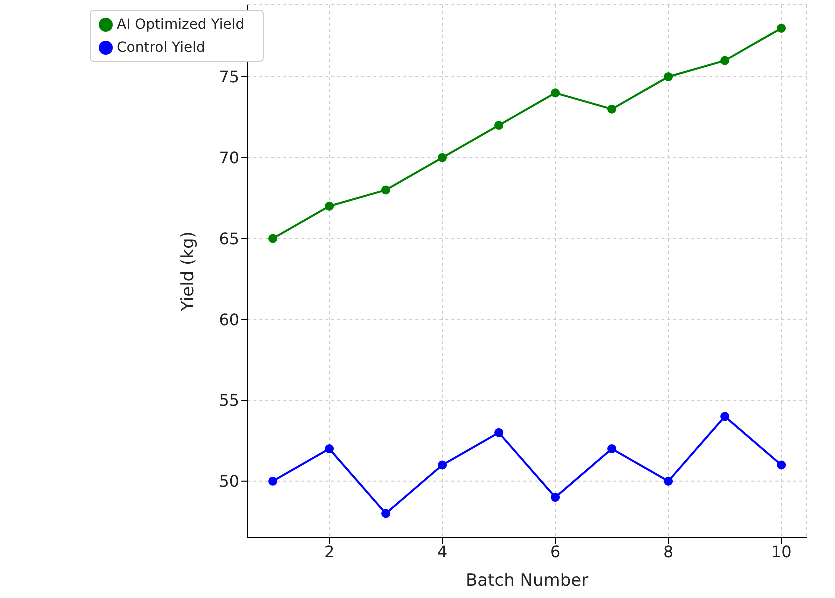 The image size is (835, 598). Describe the element at coordinates (161, 48) in the screenshot. I see `legend-label: Control Yield` at that location.